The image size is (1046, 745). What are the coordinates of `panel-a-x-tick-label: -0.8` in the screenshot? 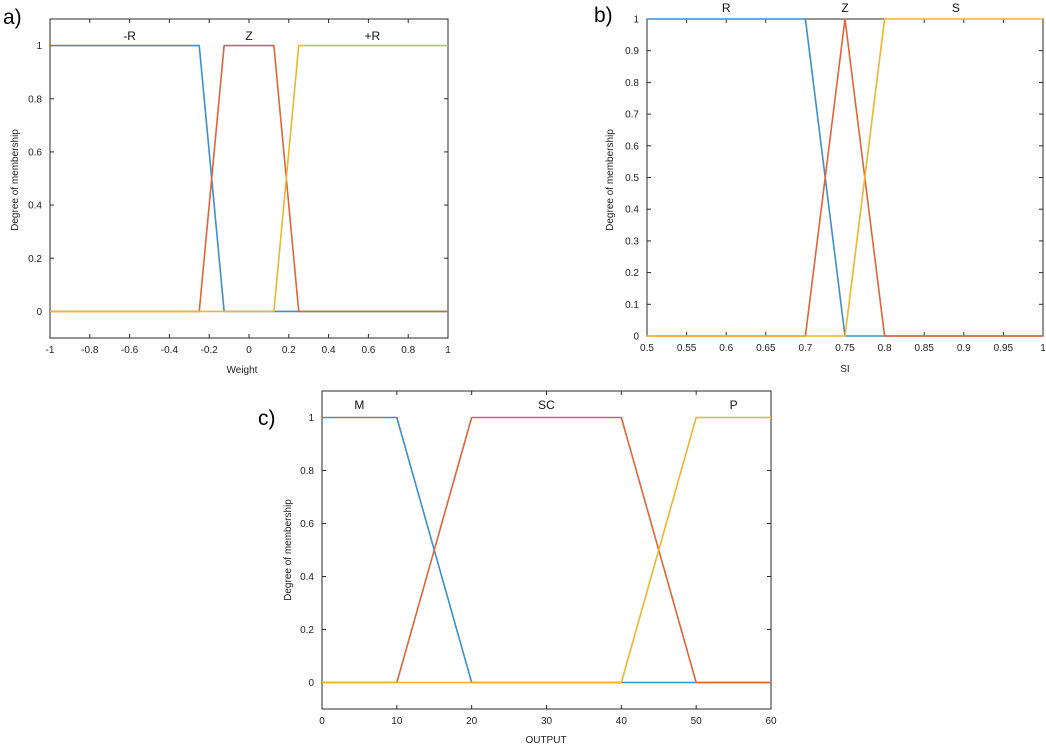 It's located at (90, 350).